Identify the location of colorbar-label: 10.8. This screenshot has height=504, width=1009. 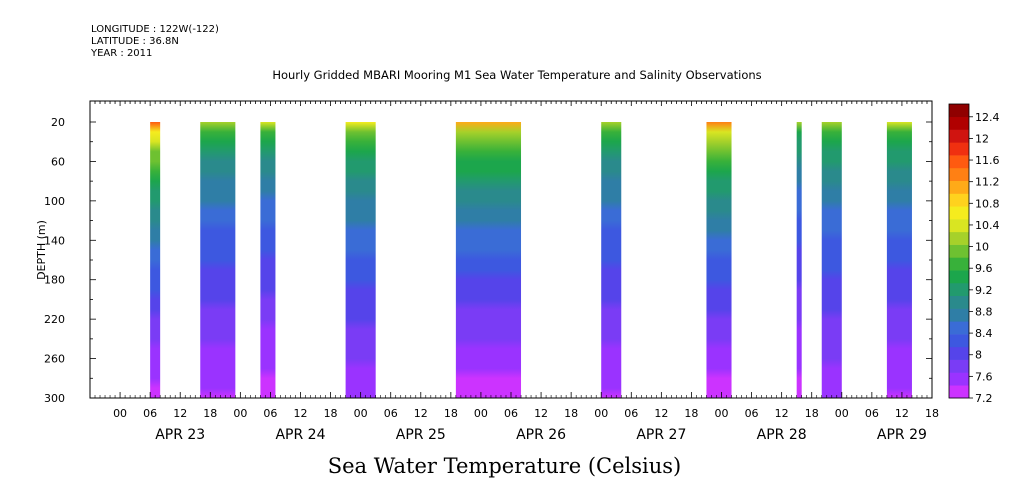
(987, 203).